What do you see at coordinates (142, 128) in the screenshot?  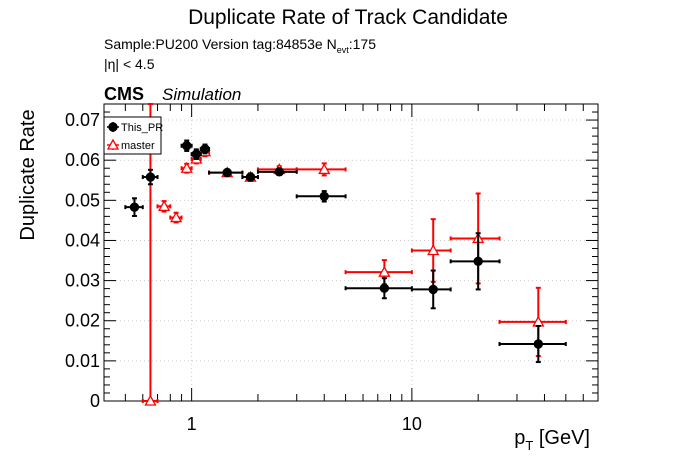 I see `legend-label-this-pr: This_PR` at bounding box center [142, 128].